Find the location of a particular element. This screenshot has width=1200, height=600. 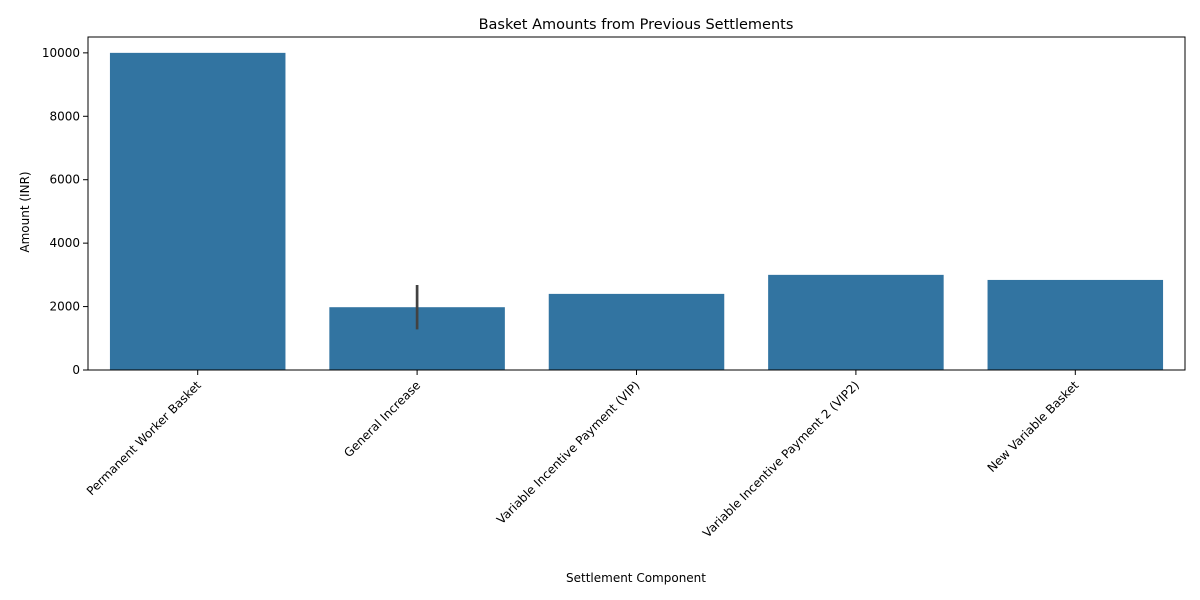

y-tick-label: 0 is located at coordinates (76, 370).